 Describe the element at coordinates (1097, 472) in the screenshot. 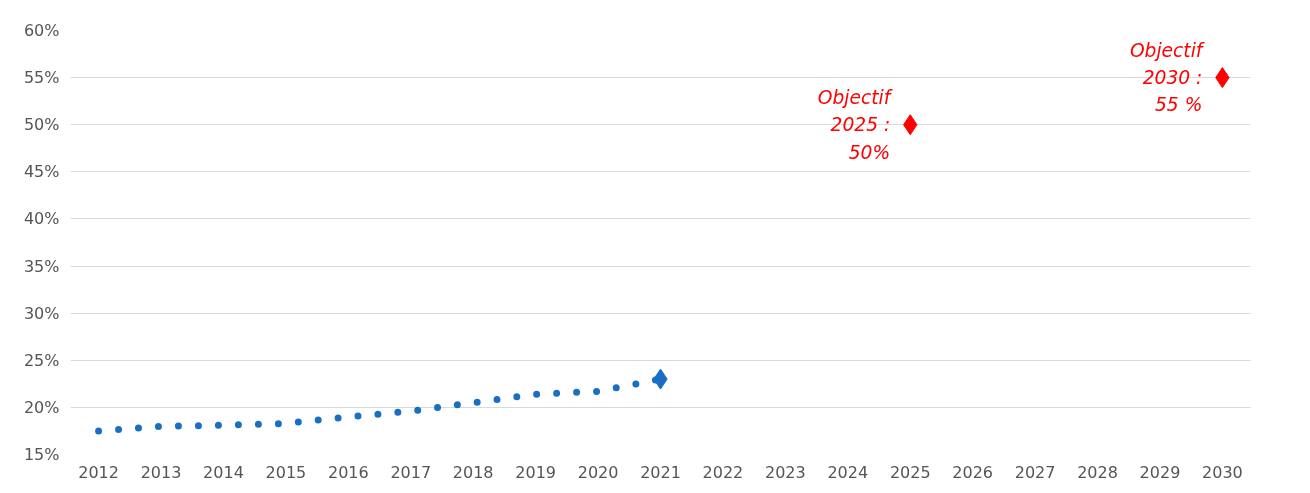

I see `x-tick-label: 2028` at that location.